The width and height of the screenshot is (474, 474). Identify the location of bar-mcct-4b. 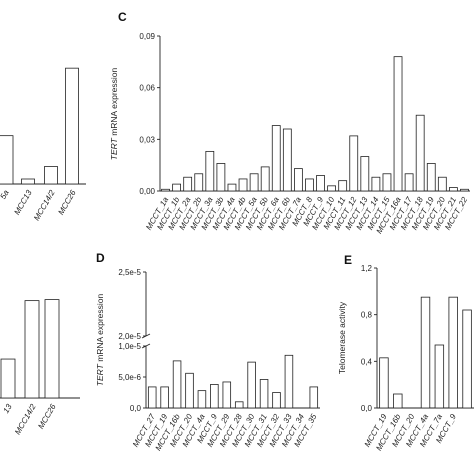
(243, 185).